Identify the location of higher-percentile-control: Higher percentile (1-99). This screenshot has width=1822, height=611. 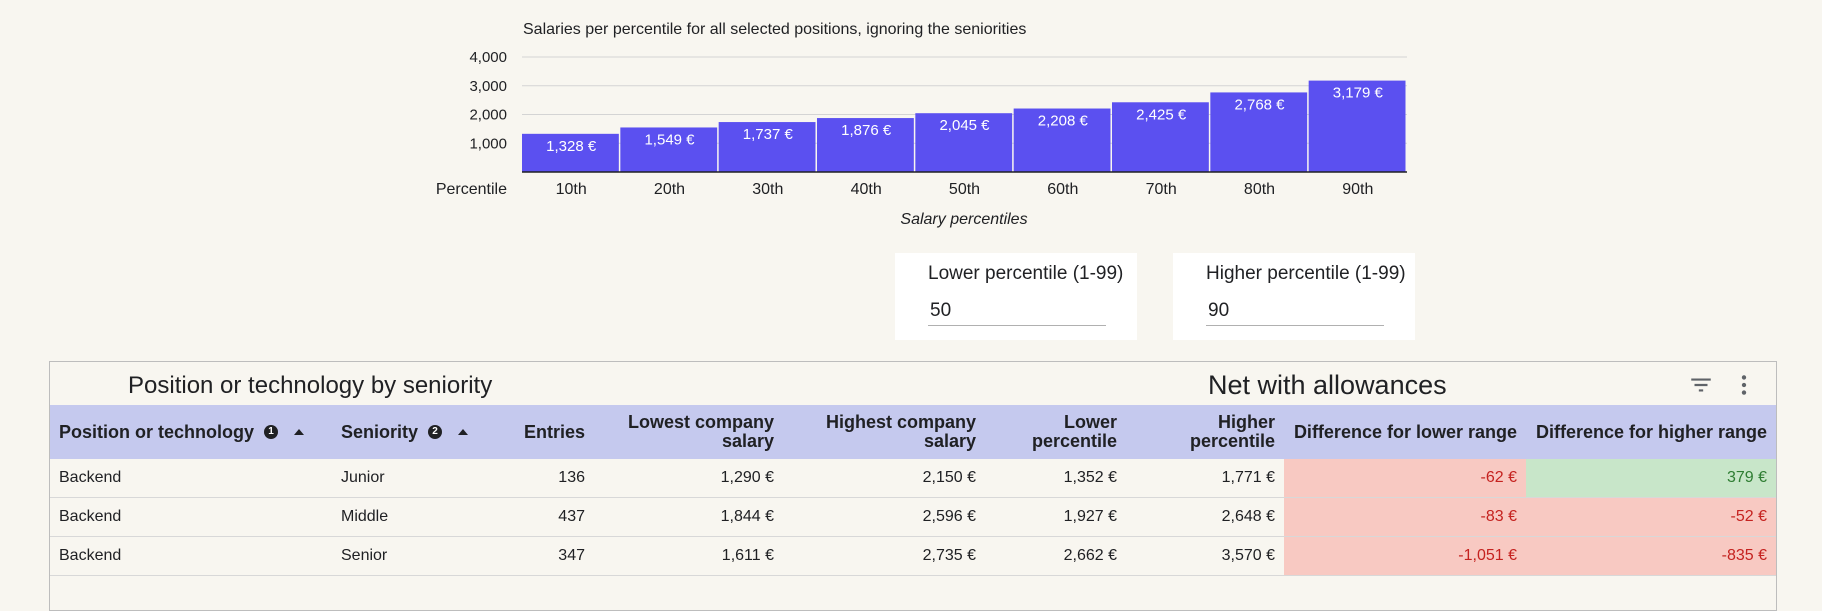
(1294, 296).